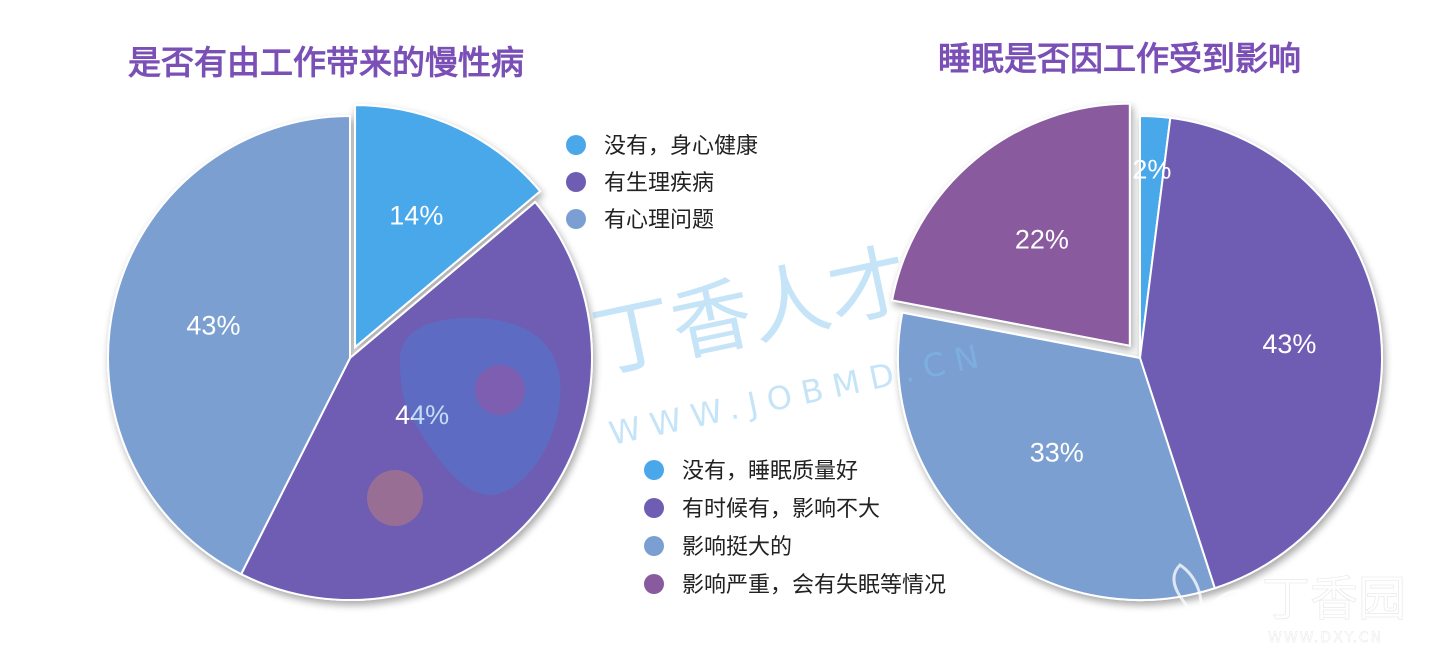 This screenshot has height=670, width=1446. I want to click on chart-2-legend-item: 没有，睡眠质量好, so click(751, 471).